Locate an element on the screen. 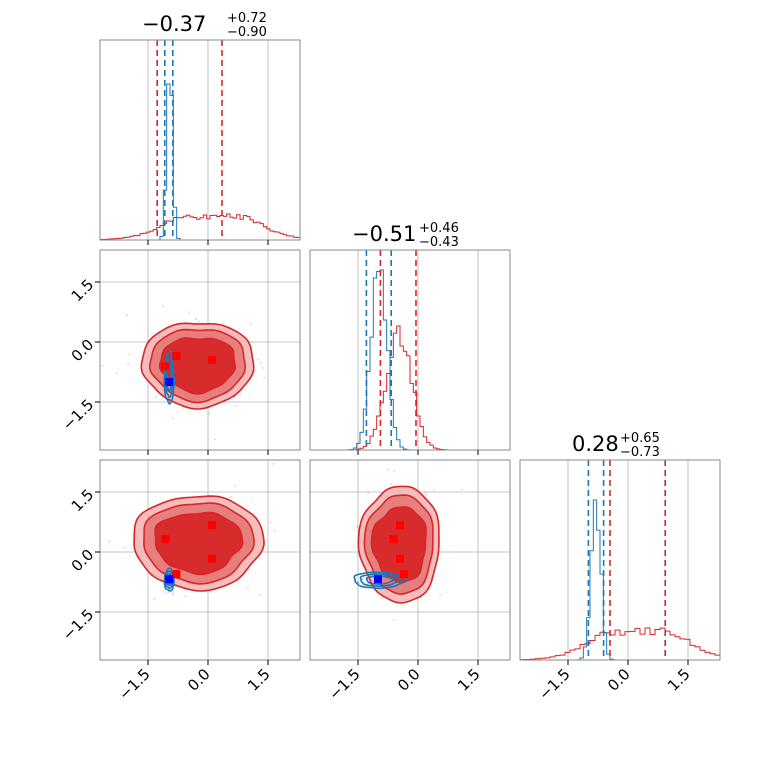 The image size is (760, 760). title-3-minus: −0.73 is located at coordinates (640, 452).